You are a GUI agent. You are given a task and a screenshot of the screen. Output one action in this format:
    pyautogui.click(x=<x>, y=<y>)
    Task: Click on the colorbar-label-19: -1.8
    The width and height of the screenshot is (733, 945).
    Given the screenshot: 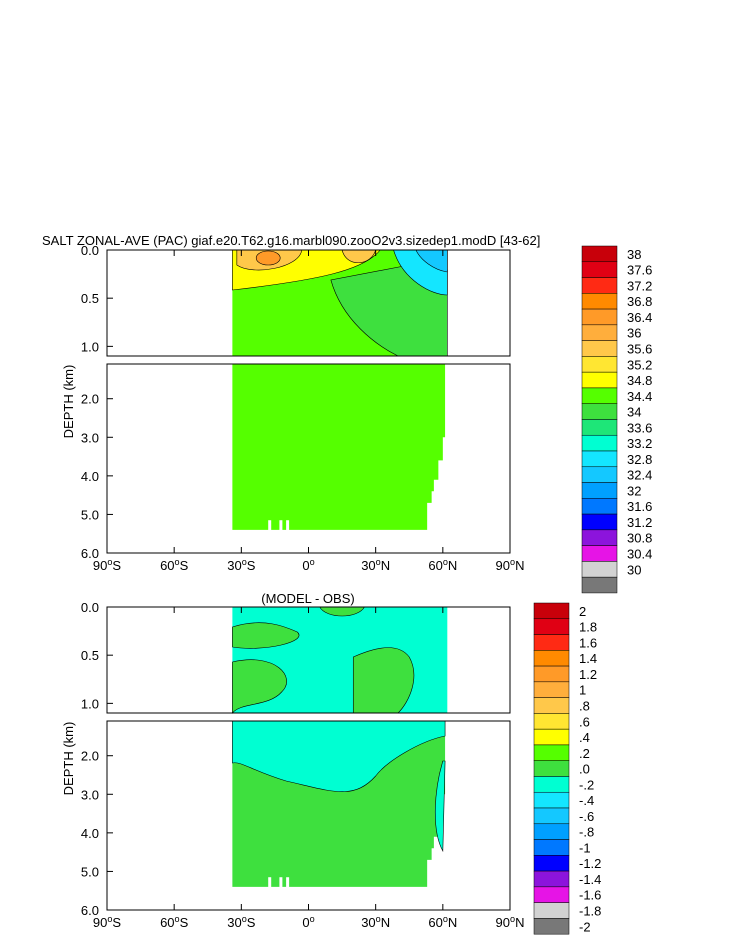 What is the action you would take?
    pyautogui.click(x=590, y=911)
    